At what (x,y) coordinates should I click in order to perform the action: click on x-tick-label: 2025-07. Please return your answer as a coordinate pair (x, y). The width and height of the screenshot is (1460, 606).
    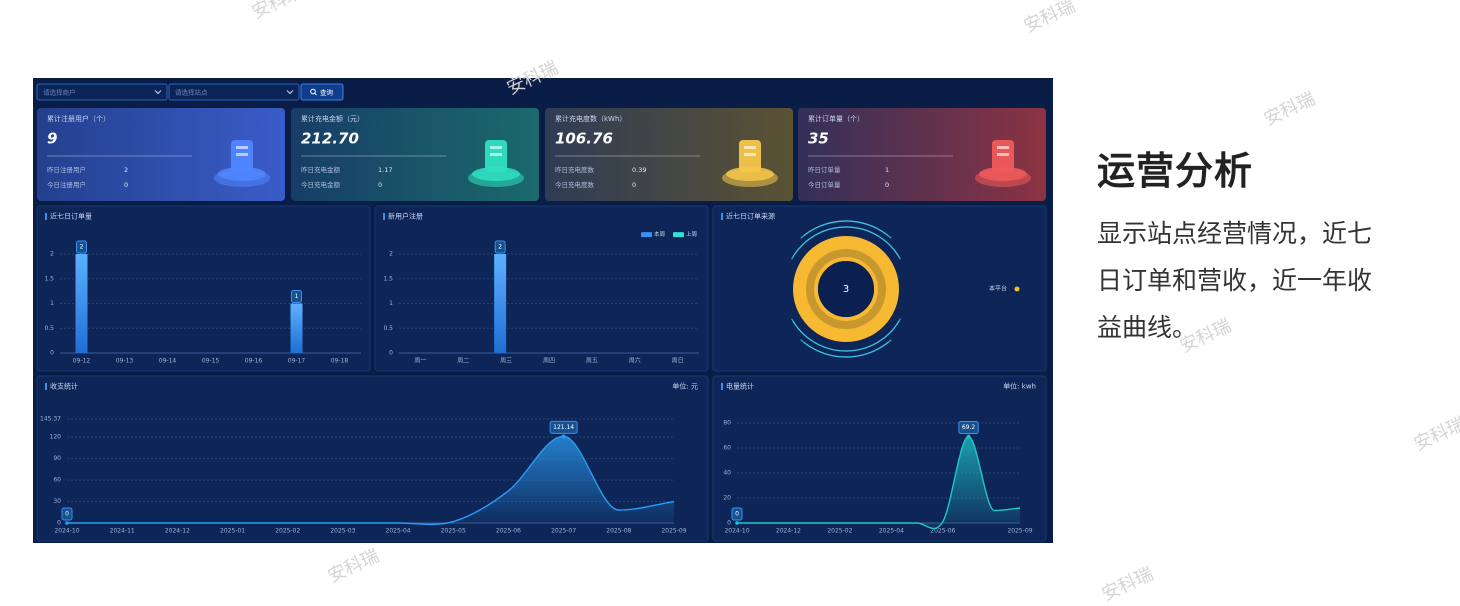
    Looking at the image, I should click on (563, 531).